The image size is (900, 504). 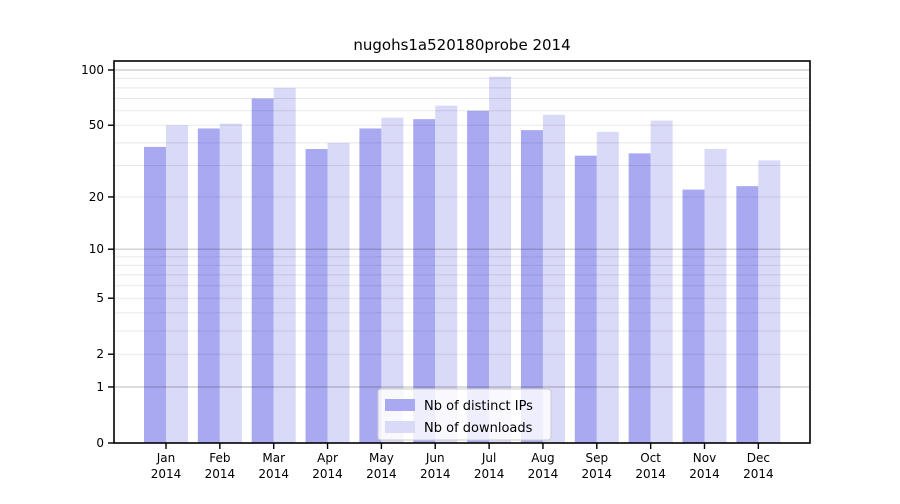 What do you see at coordinates (327, 474) in the screenshot?
I see `x-tick-label-year-apr: 2014` at bounding box center [327, 474].